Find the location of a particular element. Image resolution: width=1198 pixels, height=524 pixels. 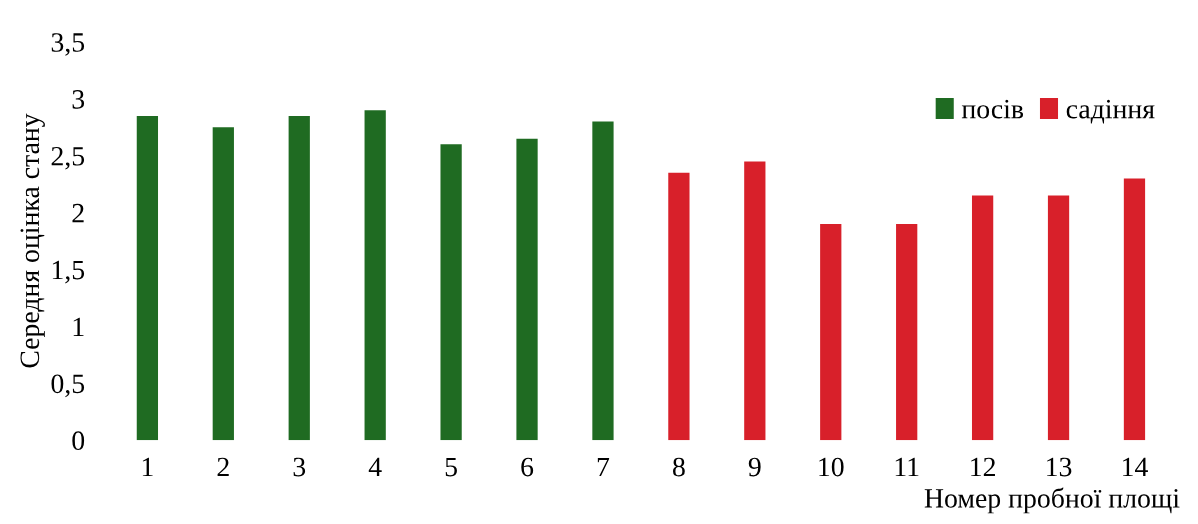

y-tick-label: 0 is located at coordinates (78, 441).